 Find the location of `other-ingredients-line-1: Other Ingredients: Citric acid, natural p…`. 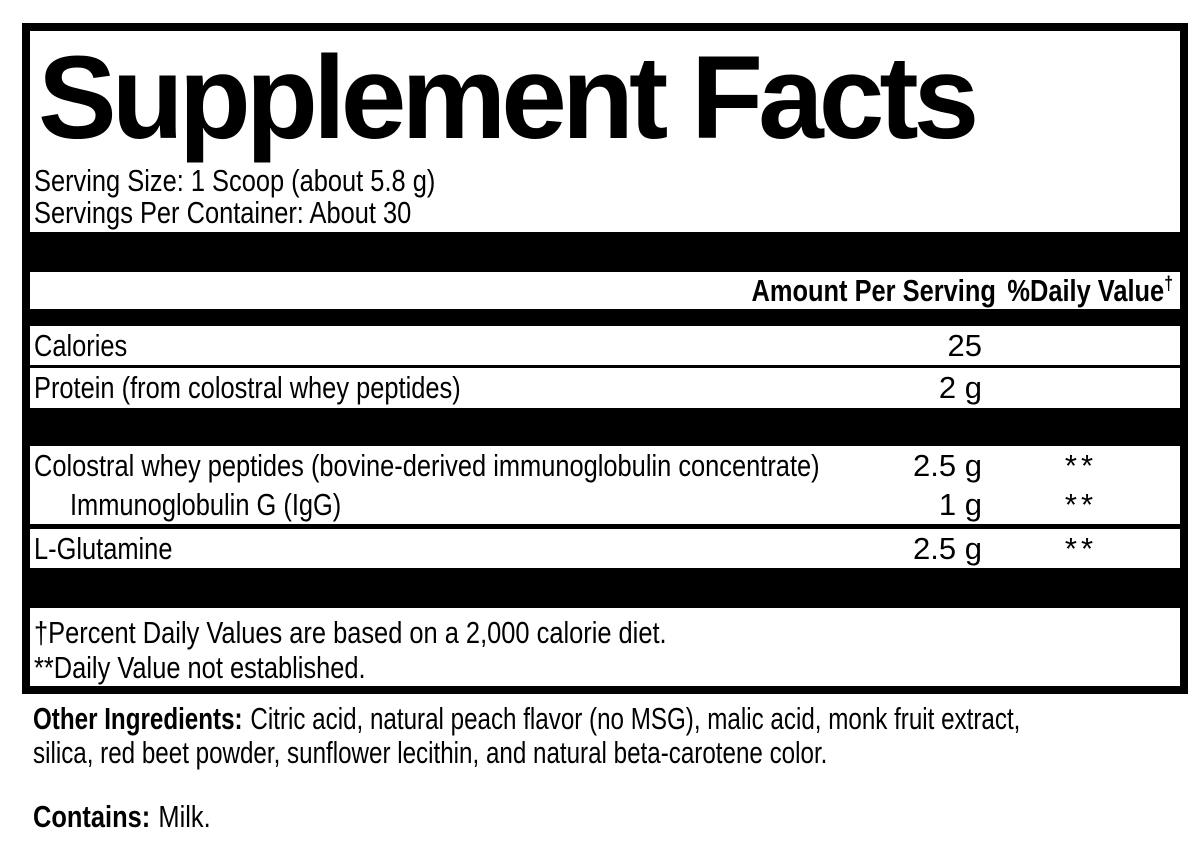

other-ingredients-line-1: Other Ingredients: Citric acid, natural p… is located at coordinates (613, 719).